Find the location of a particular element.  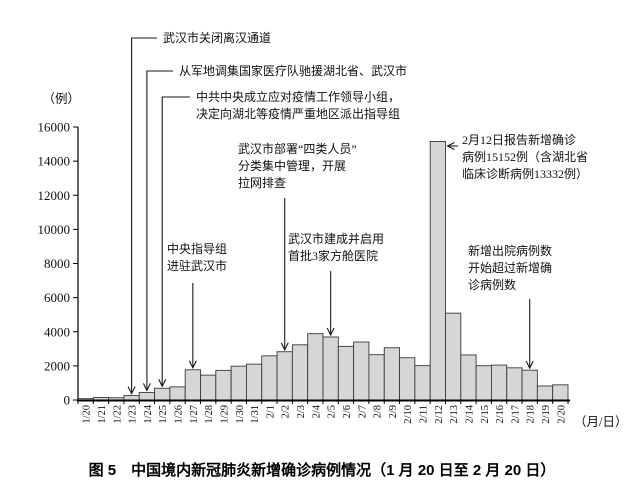

x-tick-label: 2/5 is located at coordinates (332, 411).